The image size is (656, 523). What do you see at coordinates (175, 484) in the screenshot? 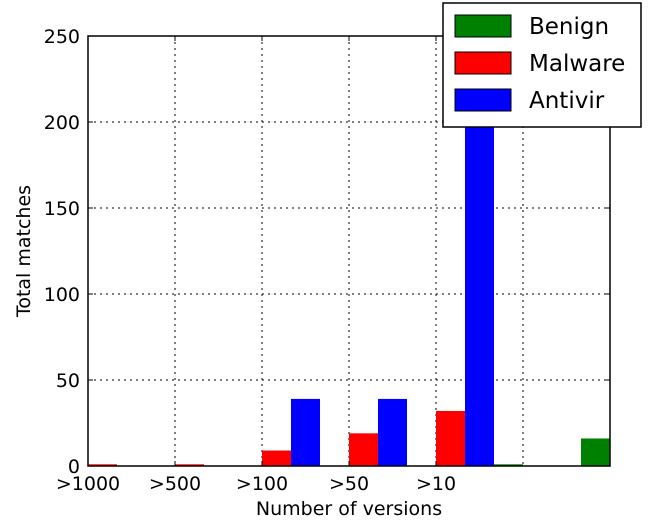
I see `x-tick-label-1: >500` at bounding box center [175, 484].